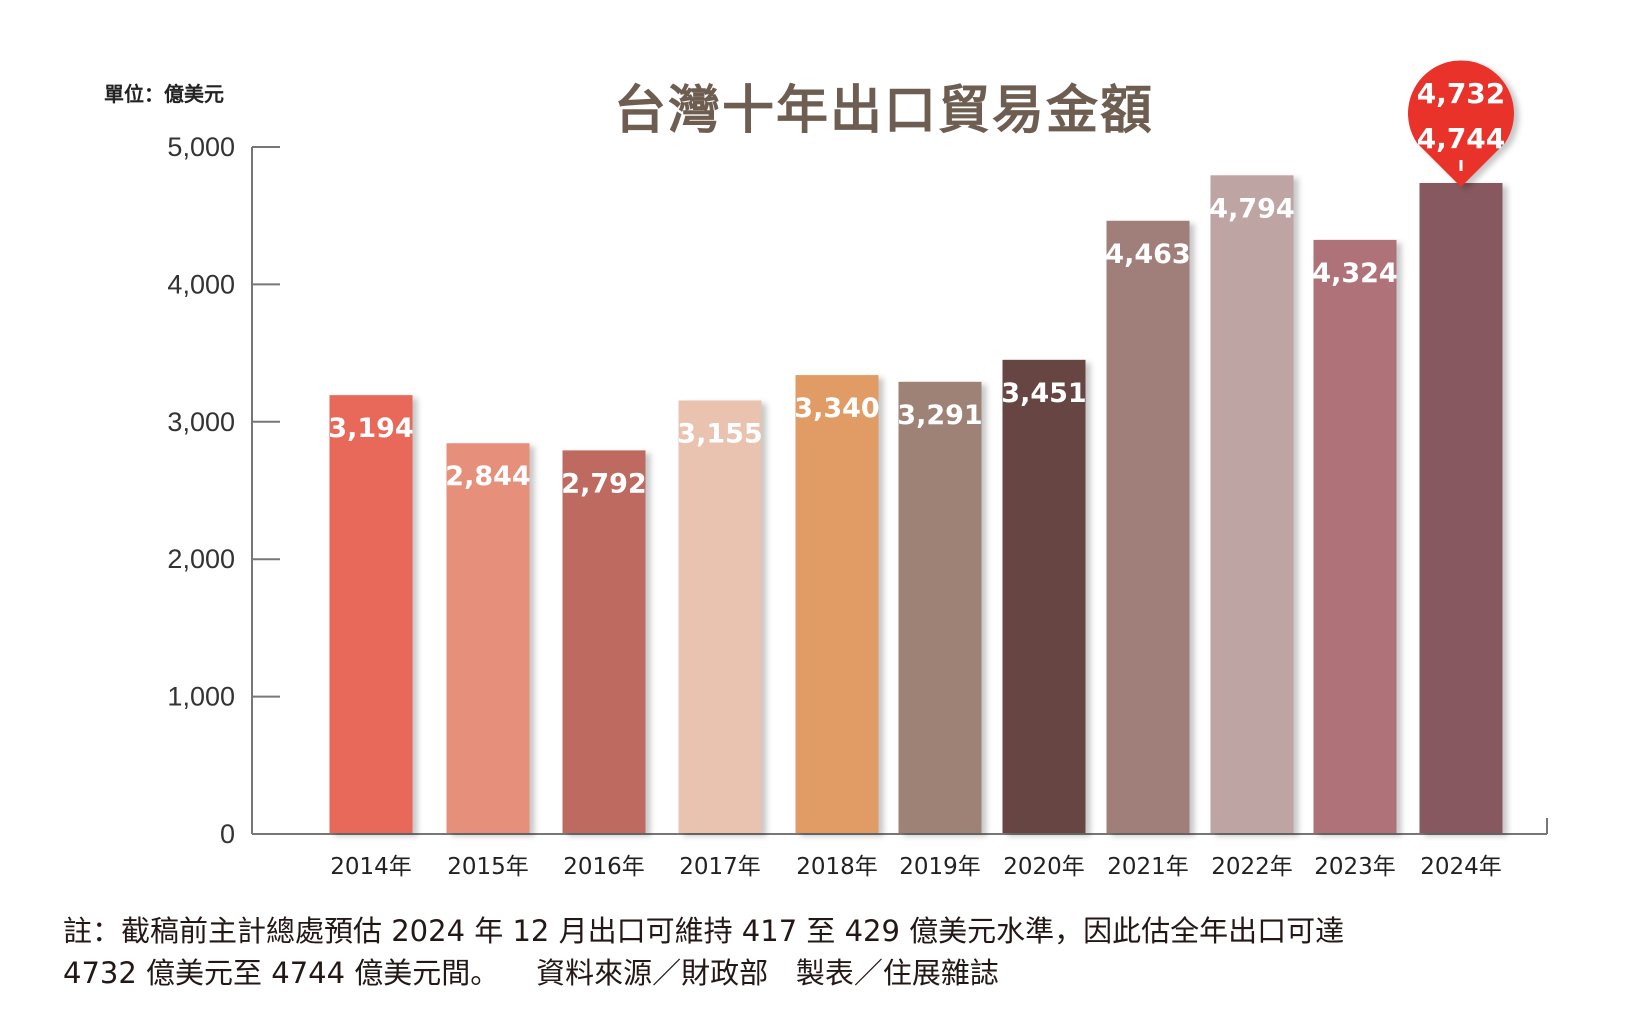  What do you see at coordinates (487, 476) in the screenshot?
I see `data-label: 2,844` at bounding box center [487, 476].